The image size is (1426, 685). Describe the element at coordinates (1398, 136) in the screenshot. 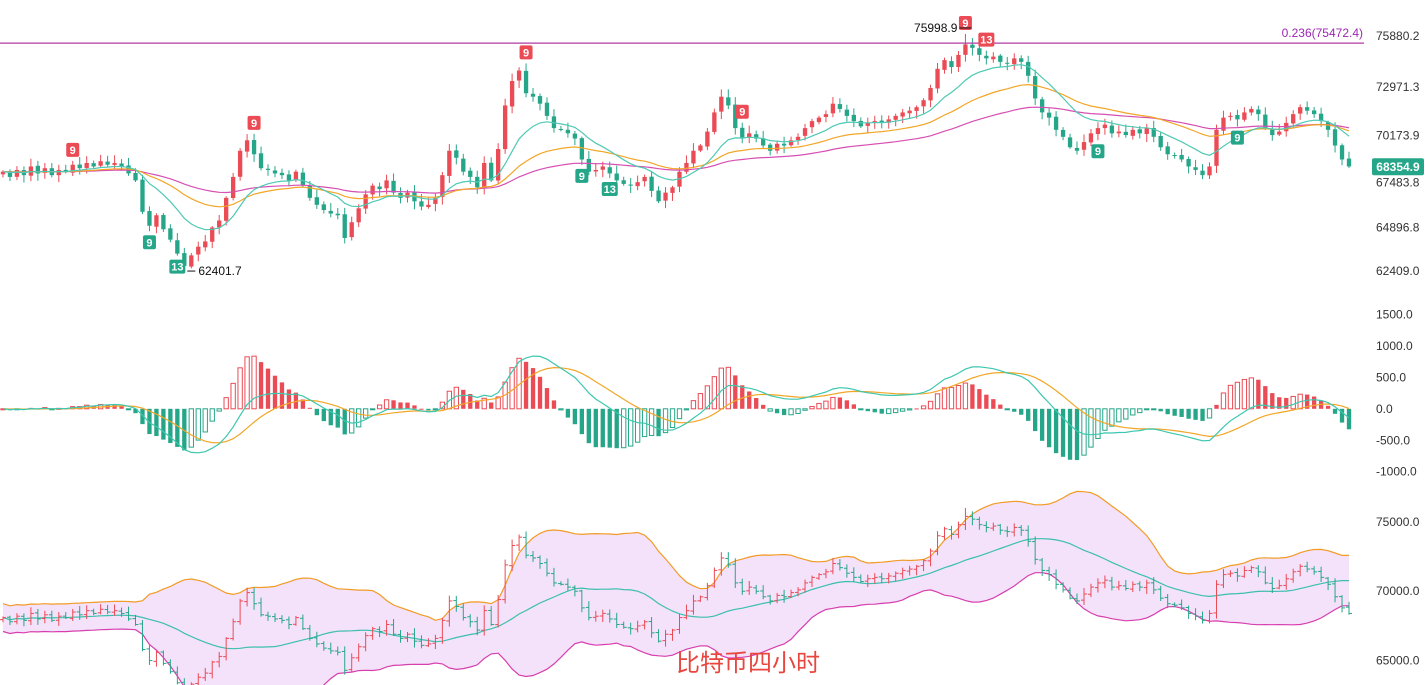

I see `price-tick-label: 70173.9` at that location.